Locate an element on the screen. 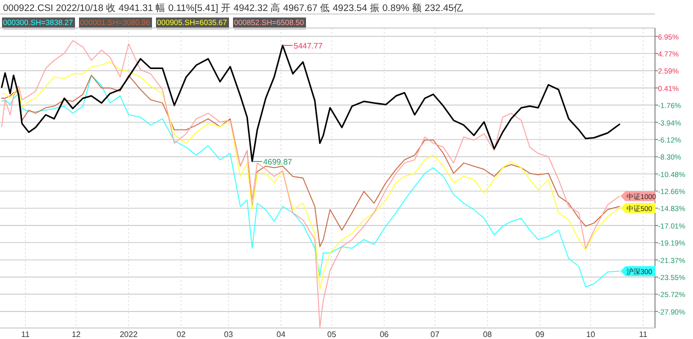 This screenshot has width=693, height=339. x-tick-label: 12 is located at coordinates (77, 334).